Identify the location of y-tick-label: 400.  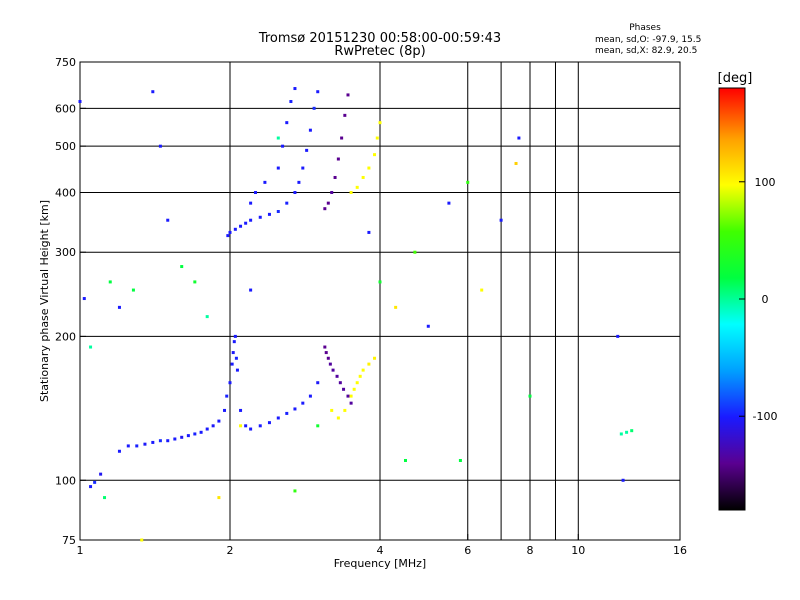
(65, 192).